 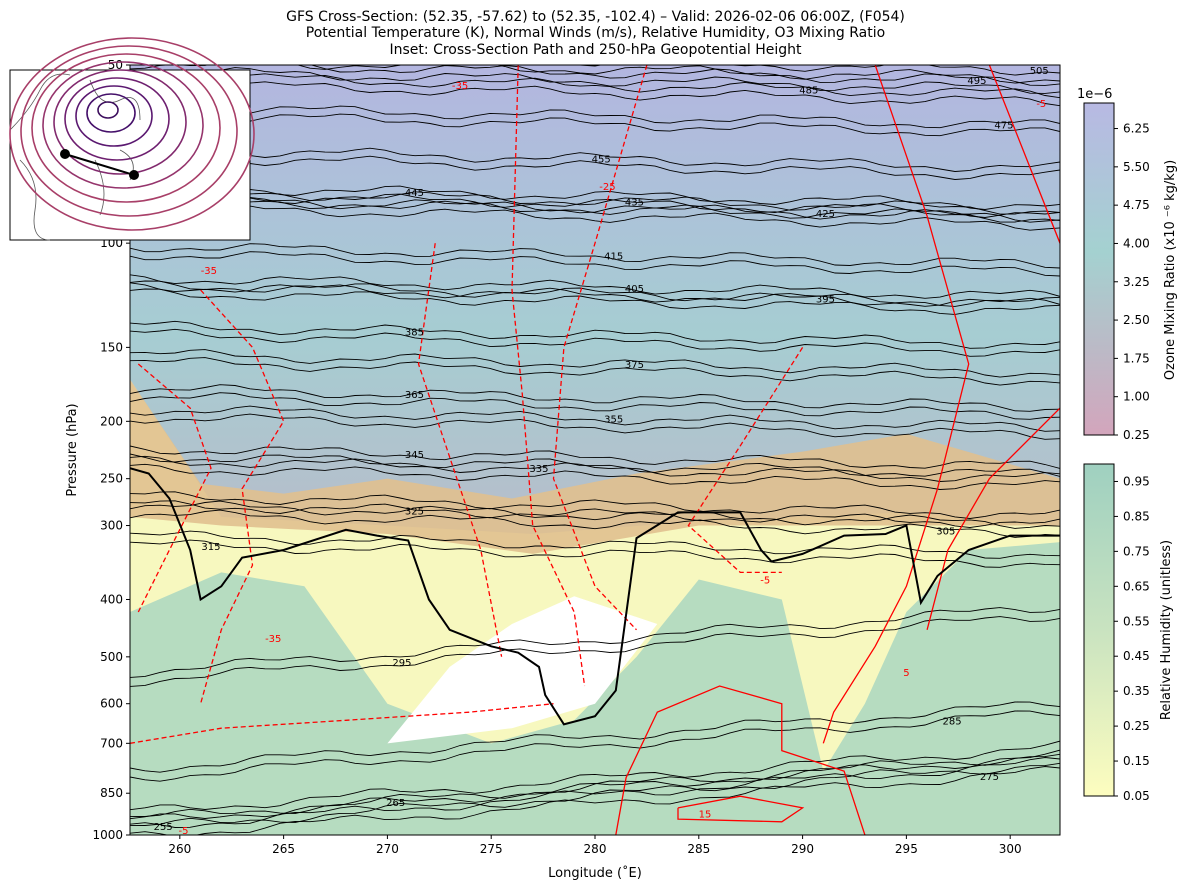 What do you see at coordinates (945, 532) in the screenshot?
I see `isentrope-label: 305` at bounding box center [945, 532].